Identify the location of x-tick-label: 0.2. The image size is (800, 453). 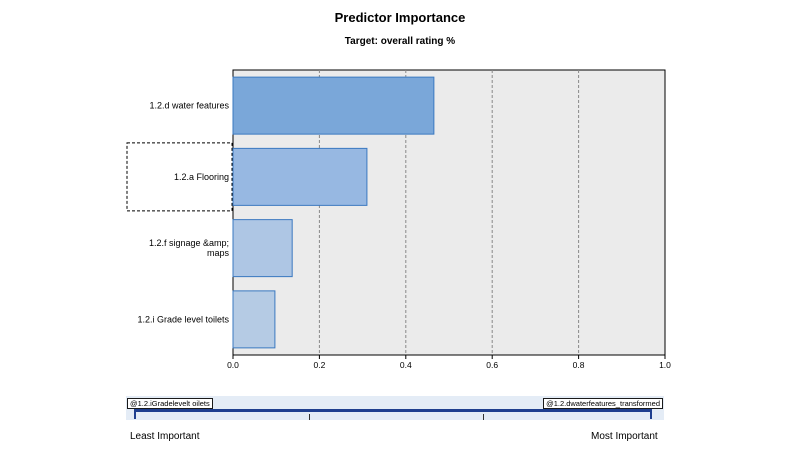
(319, 365).